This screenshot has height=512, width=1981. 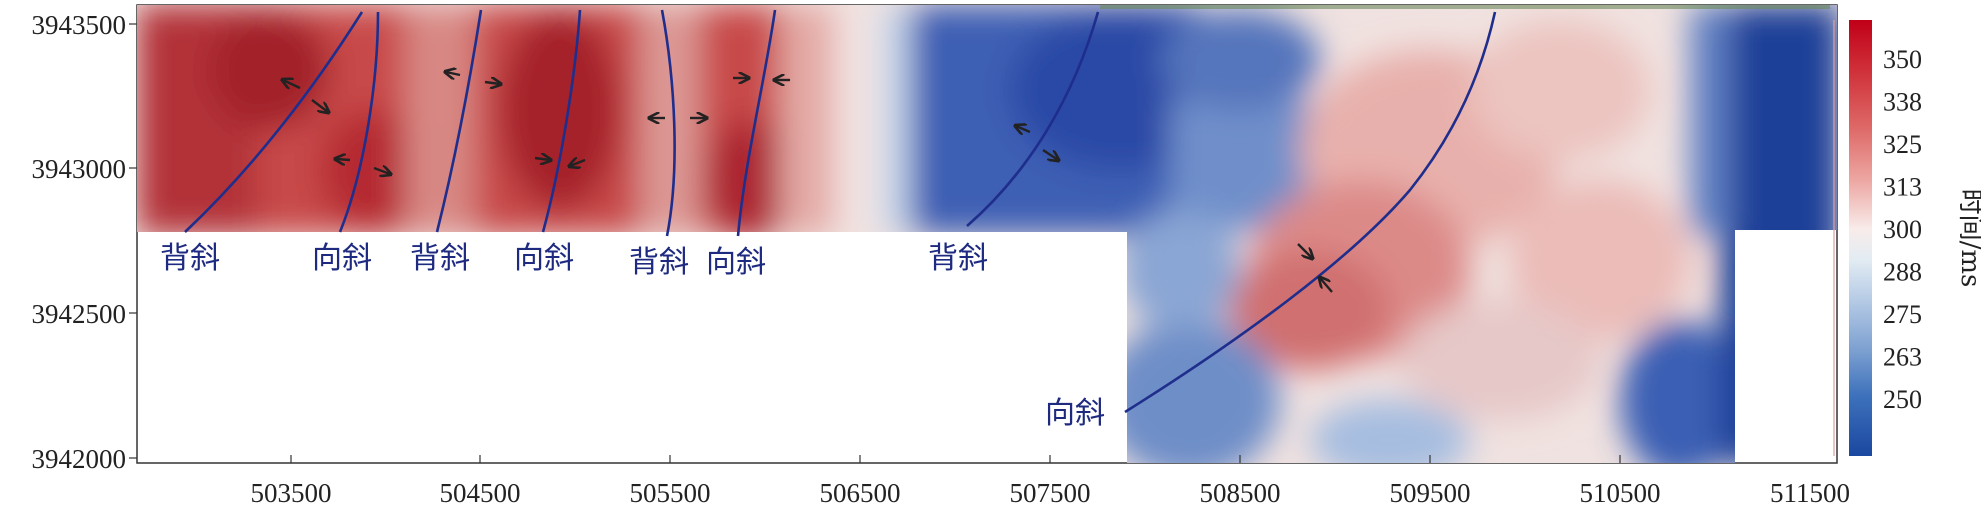 I want to click on x-tick-label: 504500, so click(x=480, y=493).